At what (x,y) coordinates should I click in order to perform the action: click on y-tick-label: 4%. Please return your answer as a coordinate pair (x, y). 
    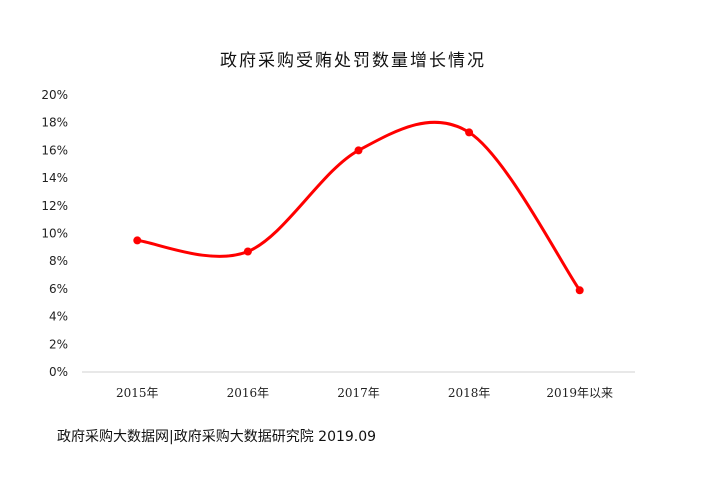
    Looking at the image, I should click on (58, 317).